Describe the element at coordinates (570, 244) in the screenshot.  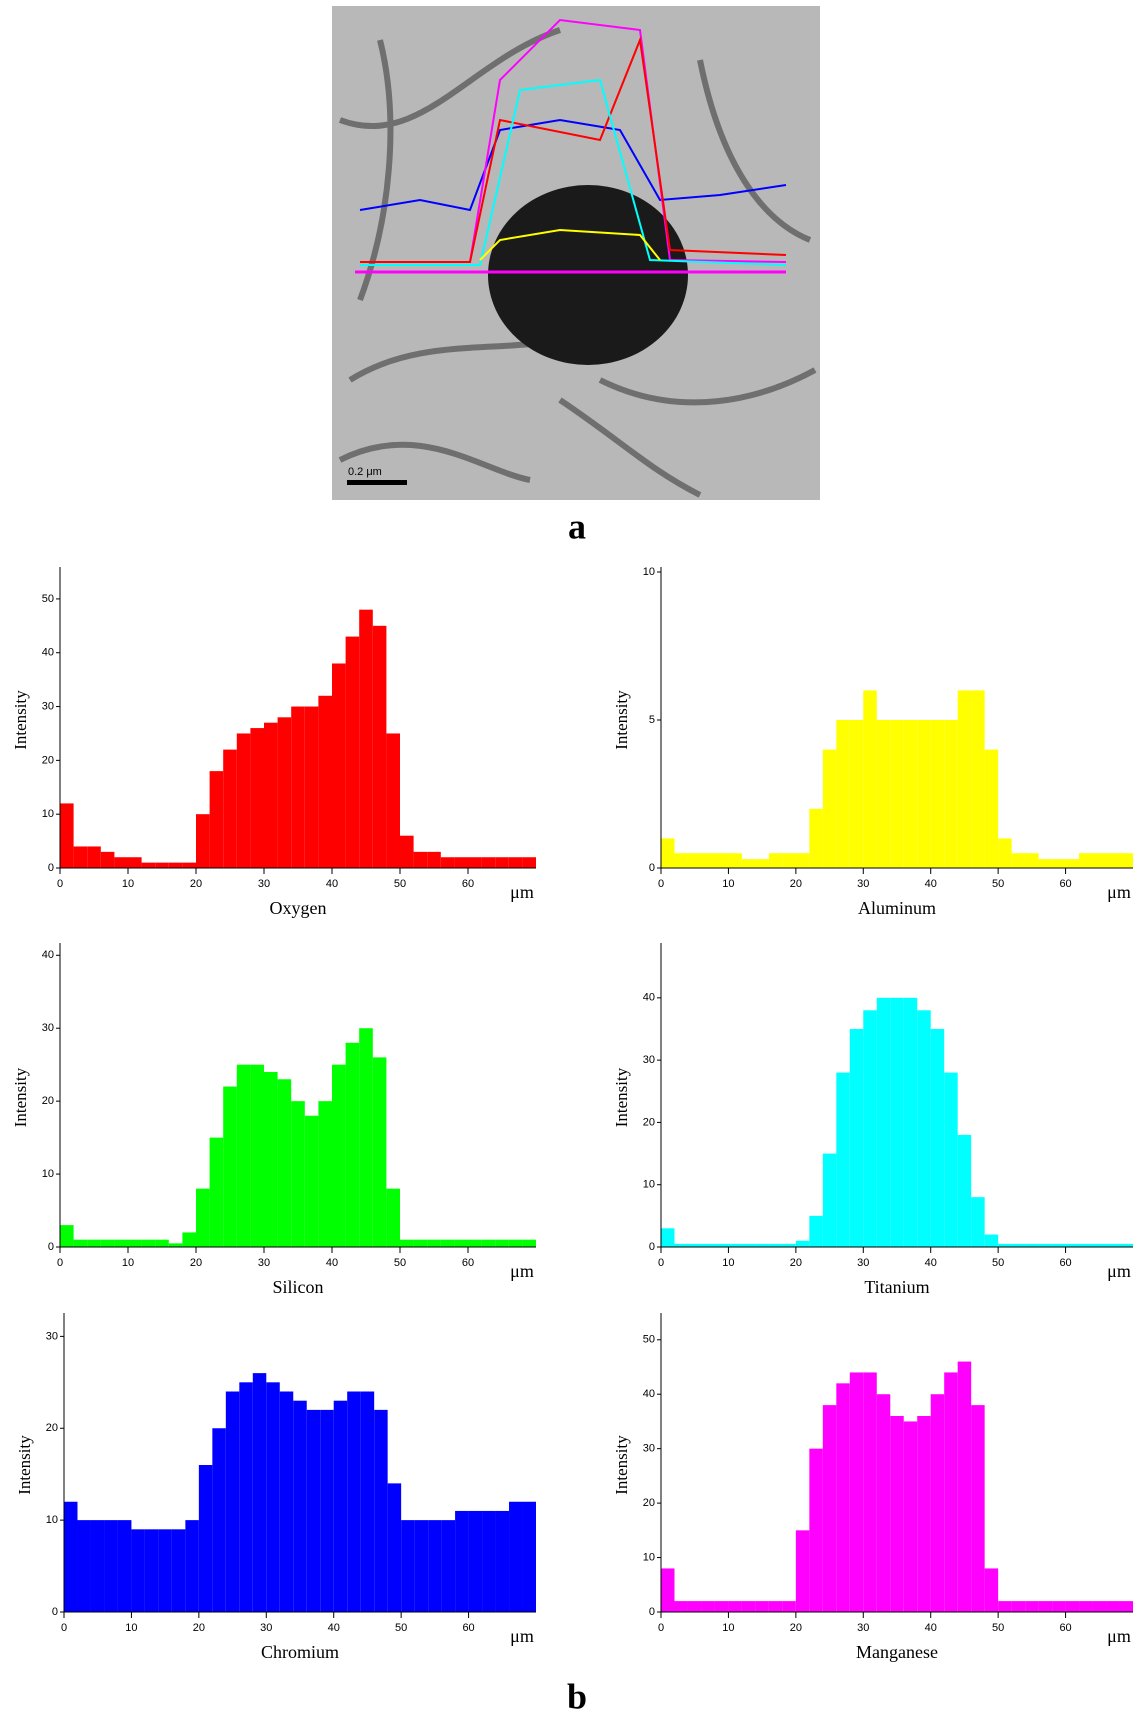
I see `overlay-al` at that location.